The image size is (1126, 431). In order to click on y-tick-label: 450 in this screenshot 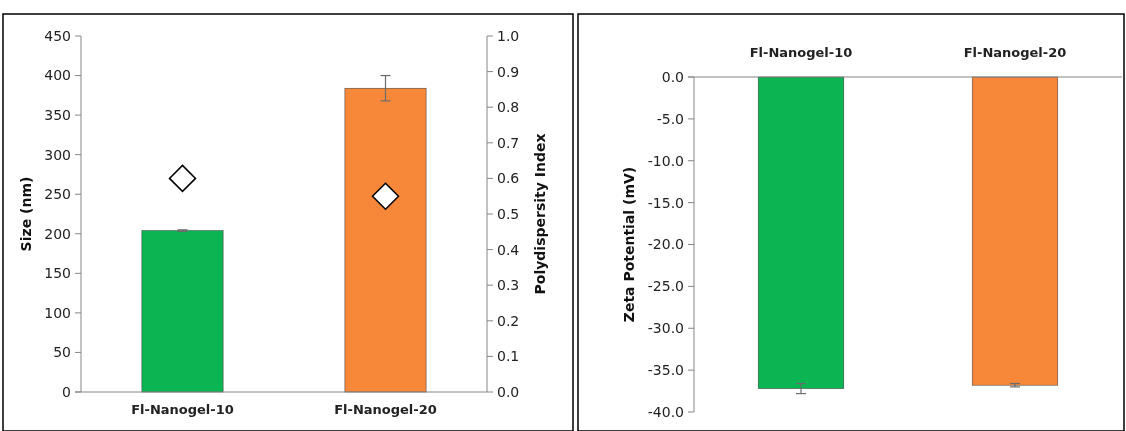, I will do `click(57, 35)`.